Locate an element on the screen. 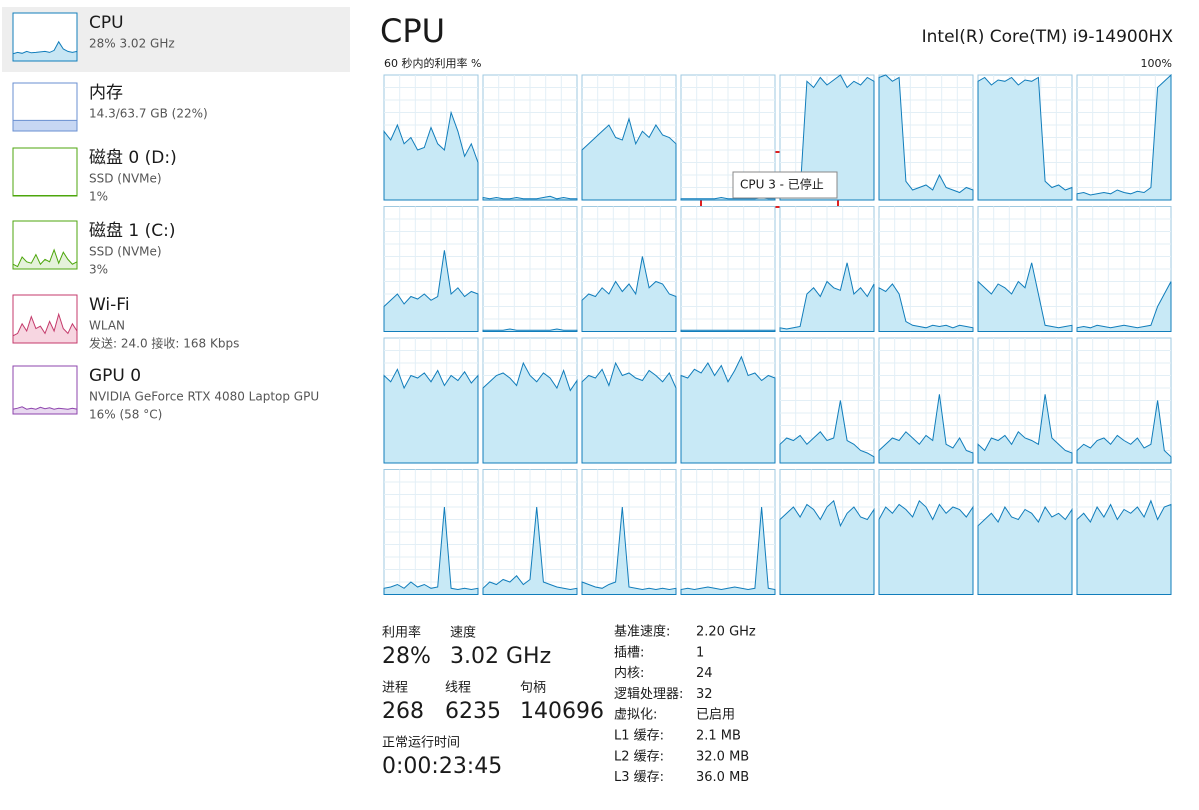  sidebar-title: GPU 0 is located at coordinates (115, 376).